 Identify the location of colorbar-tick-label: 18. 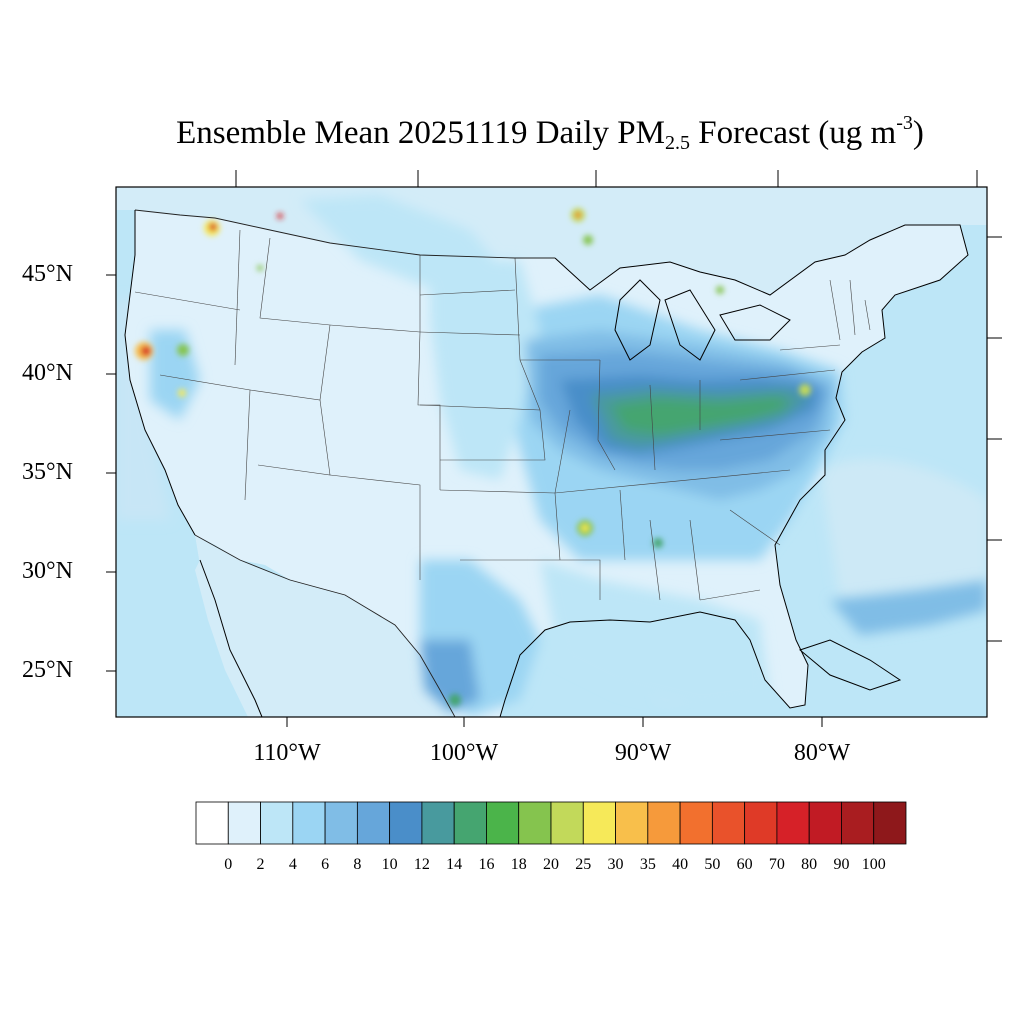
(518, 864).